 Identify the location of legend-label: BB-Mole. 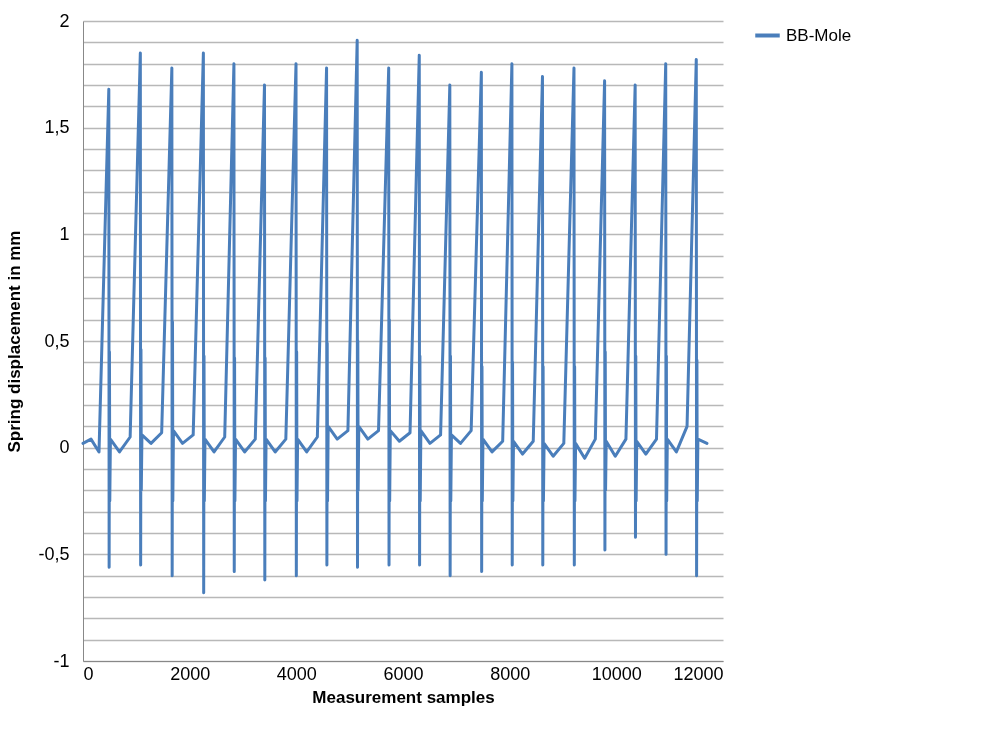
(819, 35).